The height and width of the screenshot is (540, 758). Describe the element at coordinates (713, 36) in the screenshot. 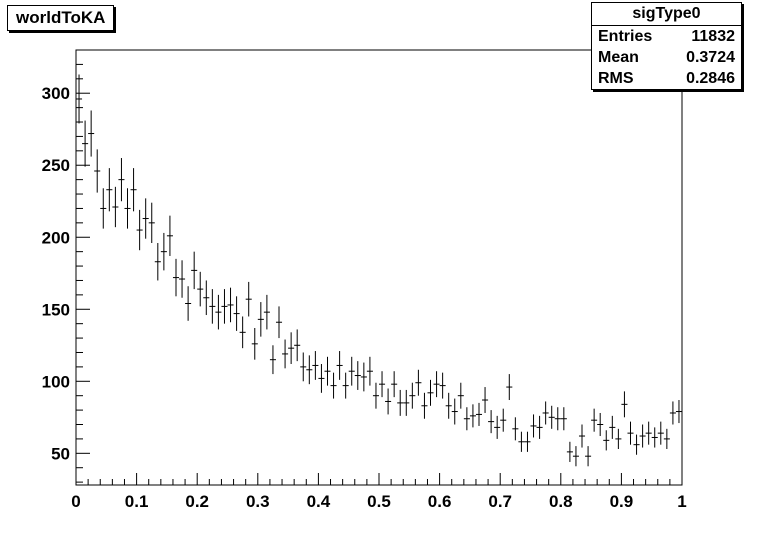

I see `stats-value-entries: 11832` at that location.